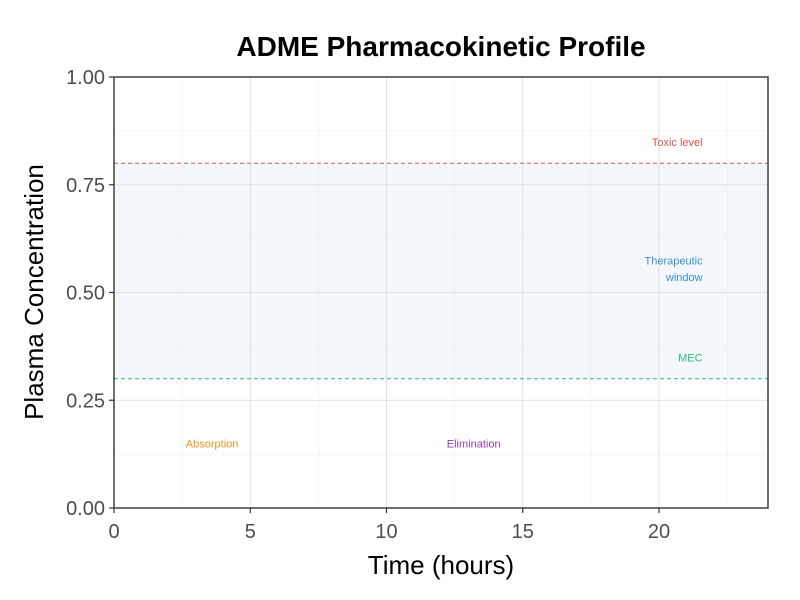 This screenshot has height=600, width=800. What do you see at coordinates (85, 294) in the screenshot?
I see `y-tick-label: 0.50` at bounding box center [85, 294].